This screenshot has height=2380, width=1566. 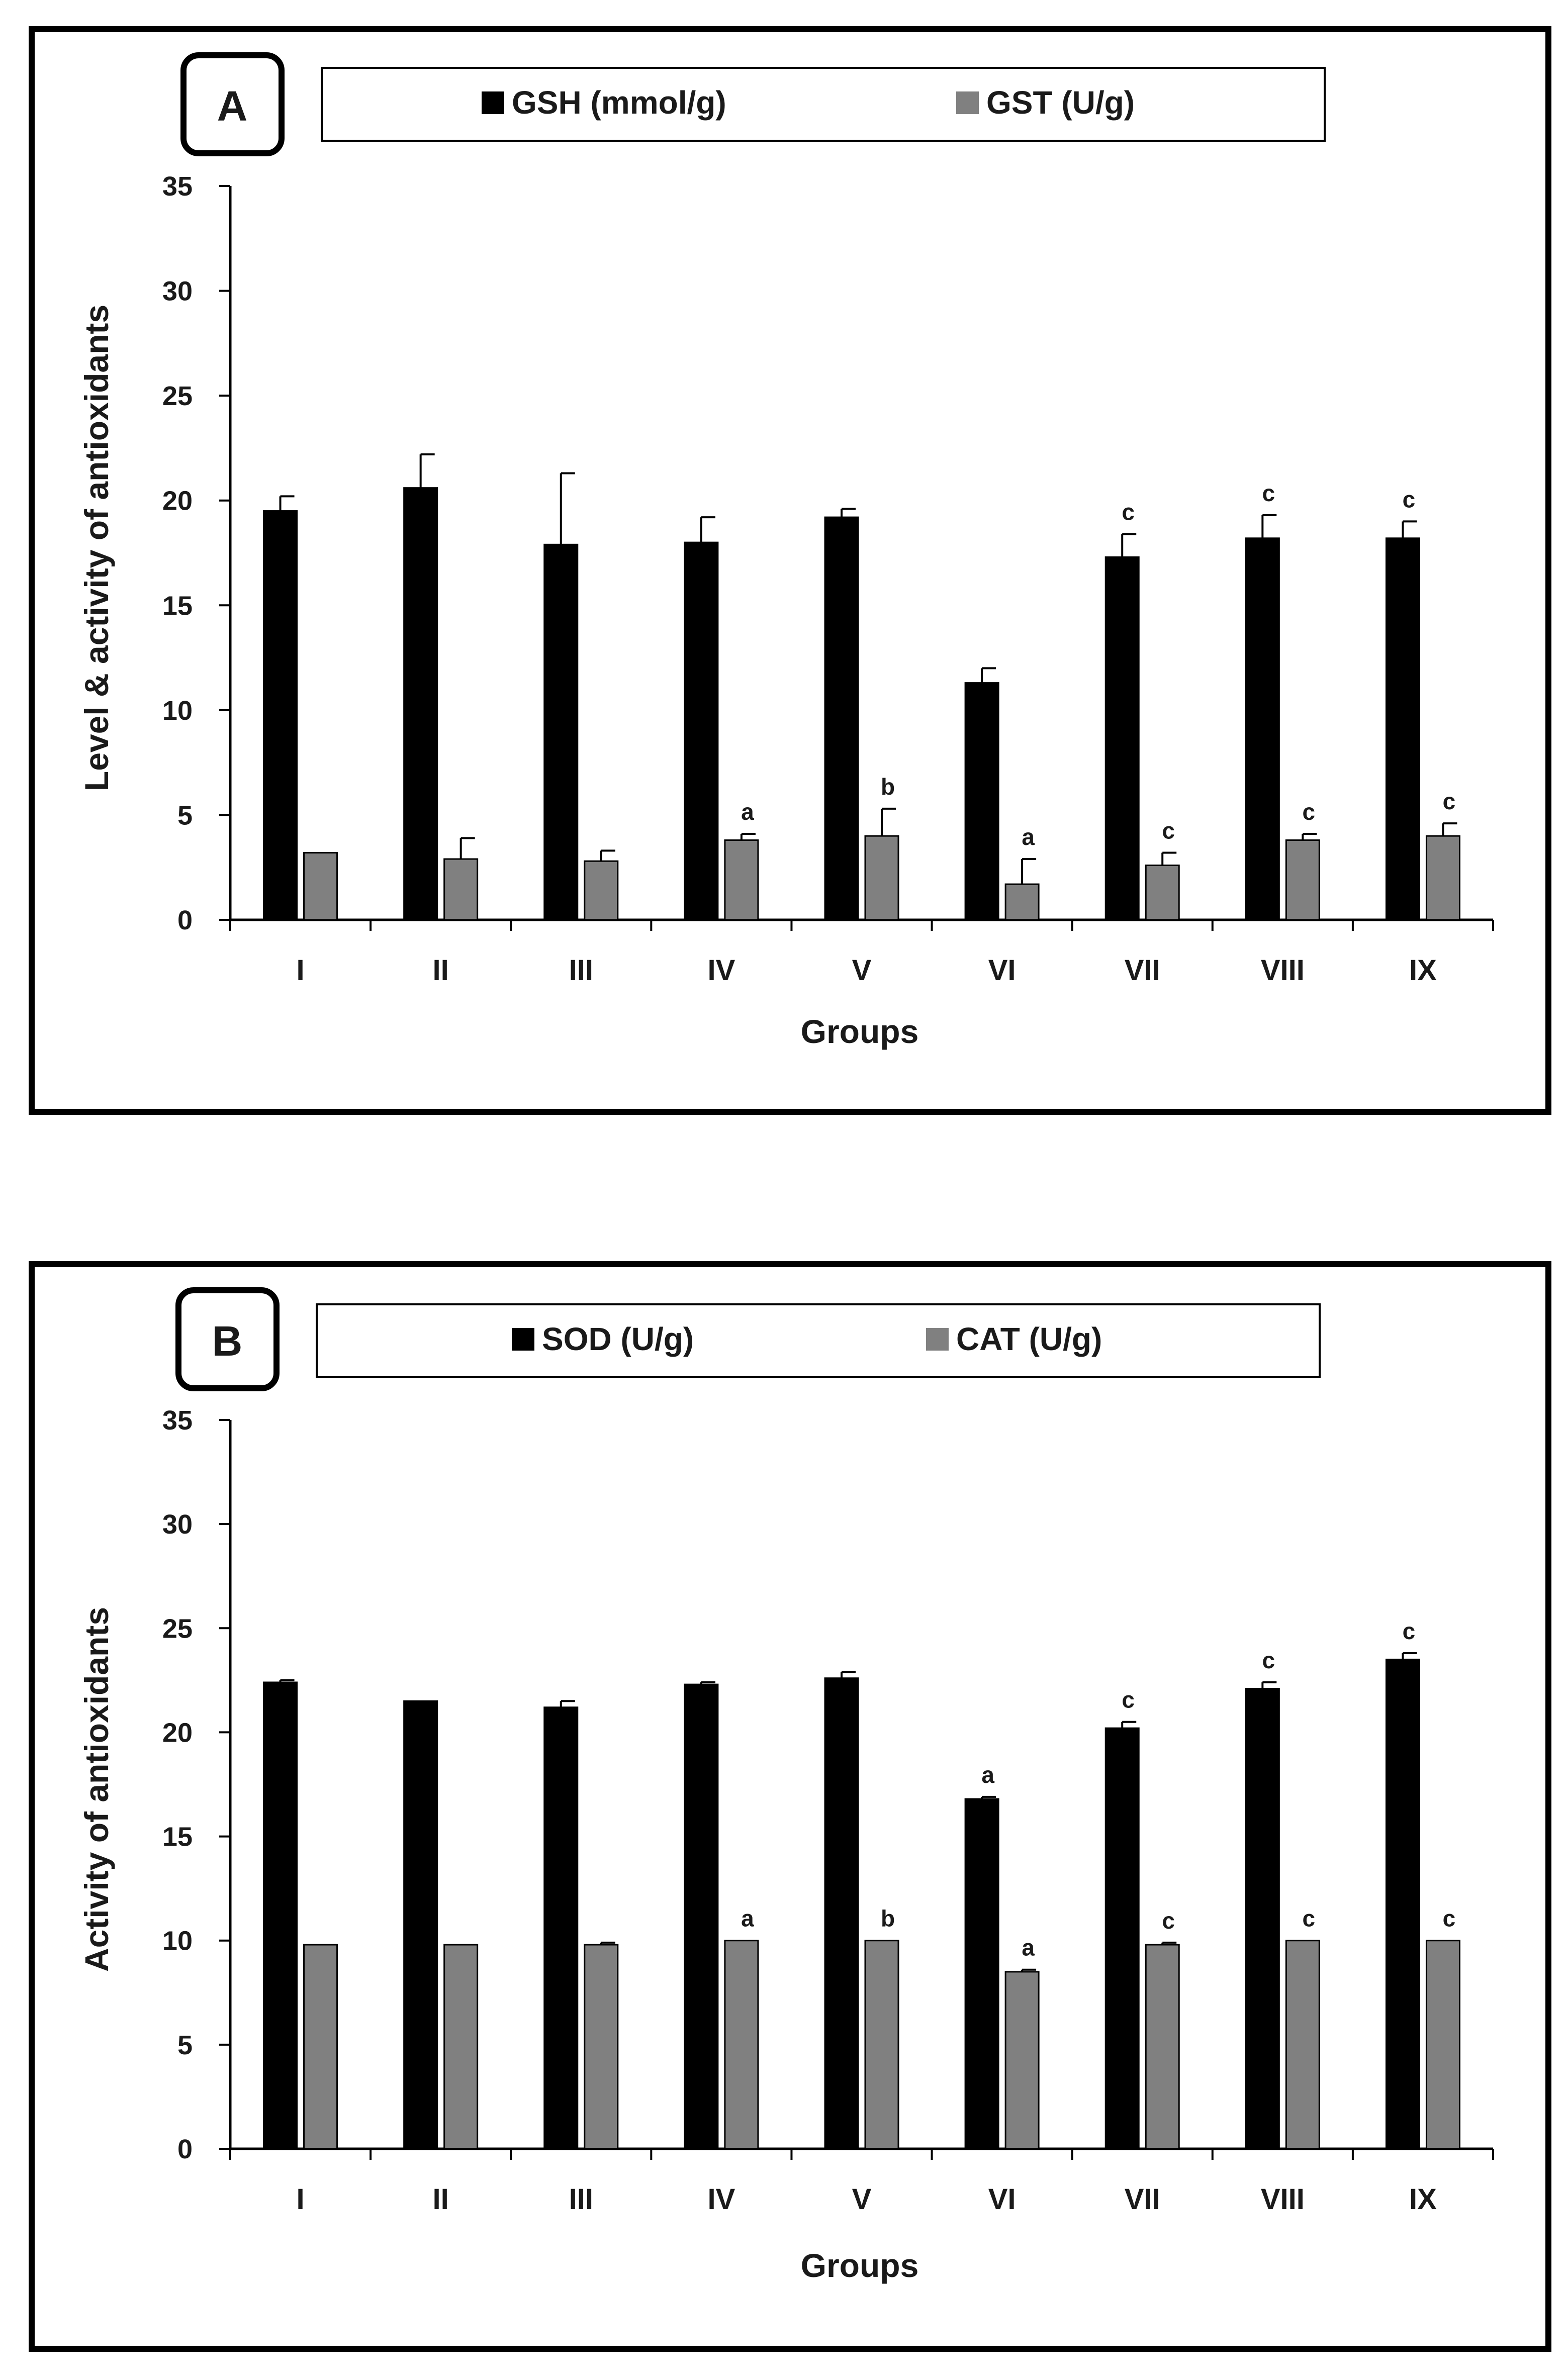 What do you see at coordinates (987, 1775) in the screenshot?
I see `sig-label-sod-VI: a` at bounding box center [987, 1775].